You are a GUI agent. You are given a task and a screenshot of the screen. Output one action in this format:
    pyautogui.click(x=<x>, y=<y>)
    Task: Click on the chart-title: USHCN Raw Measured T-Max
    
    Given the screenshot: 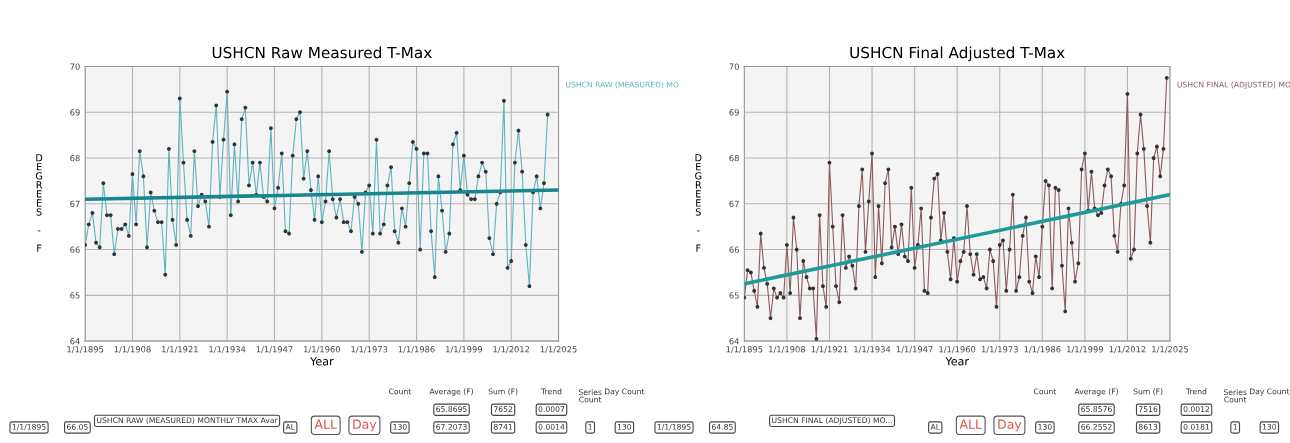 What is the action you would take?
    pyautogui.click(x=322, y=52)
    